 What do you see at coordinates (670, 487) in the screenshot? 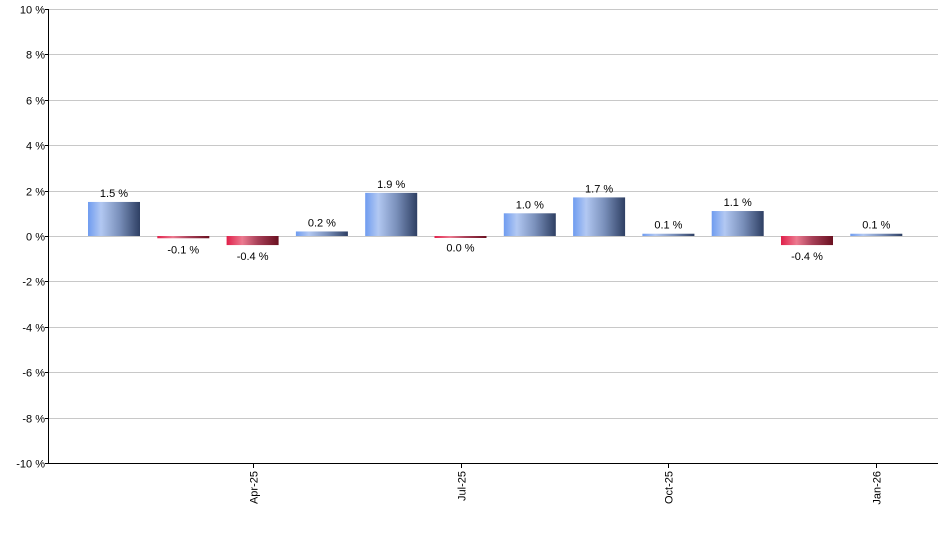
I see `x-tick-label: Oct-25` at bounding box center [670, 487].